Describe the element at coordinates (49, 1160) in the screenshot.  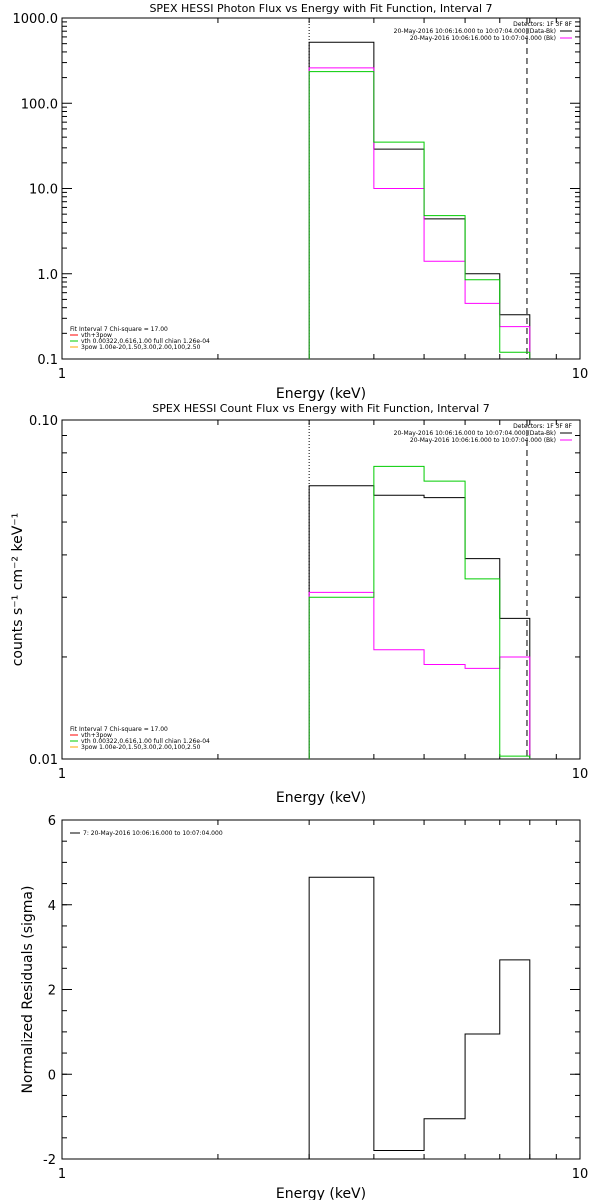
I see `y-tick-label: -2` at that location.